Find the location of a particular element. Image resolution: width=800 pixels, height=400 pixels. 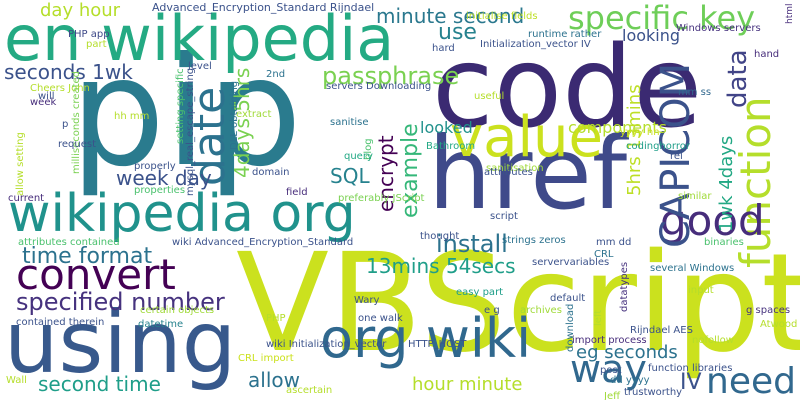

word: html is located at coordinates (790, 13).